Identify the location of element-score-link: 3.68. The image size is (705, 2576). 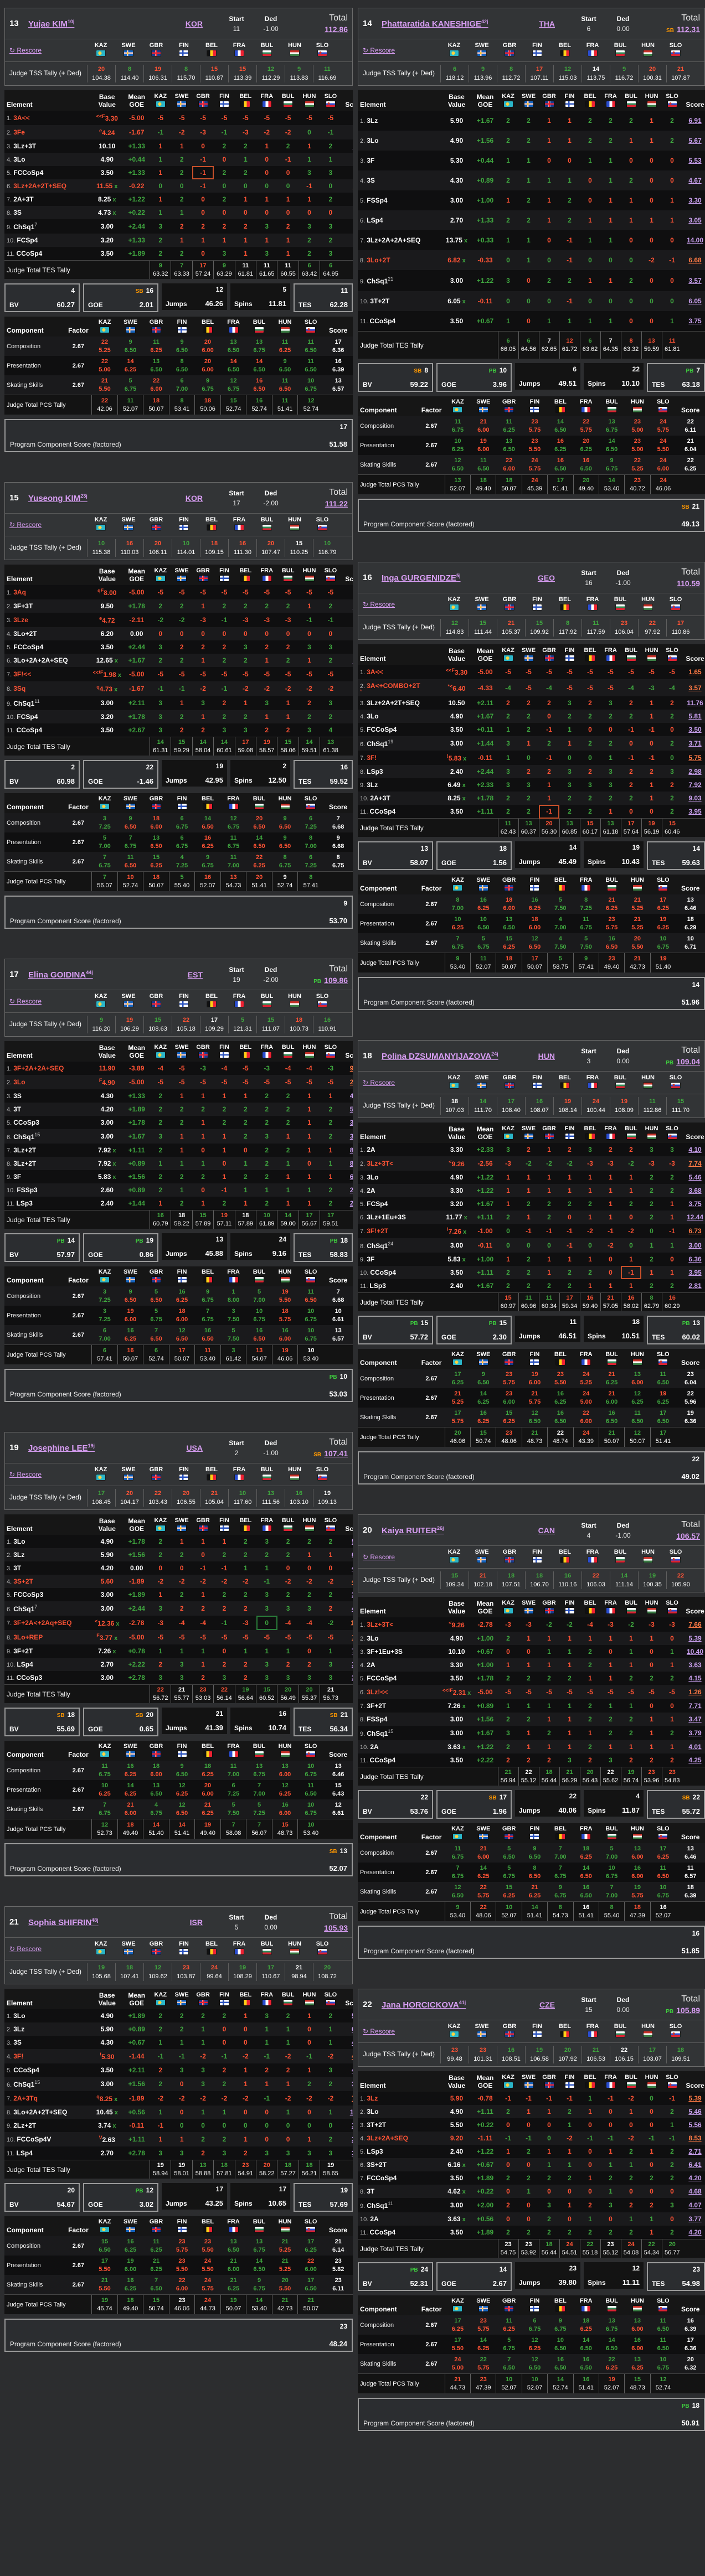
(695, 1191).